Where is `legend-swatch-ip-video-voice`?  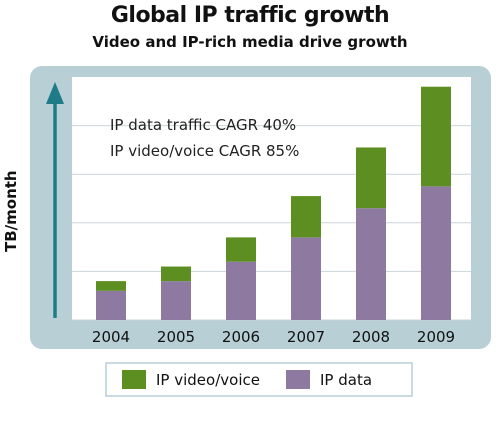
legend-swatch-ip-video-voice is located at coordinates (134, 379).